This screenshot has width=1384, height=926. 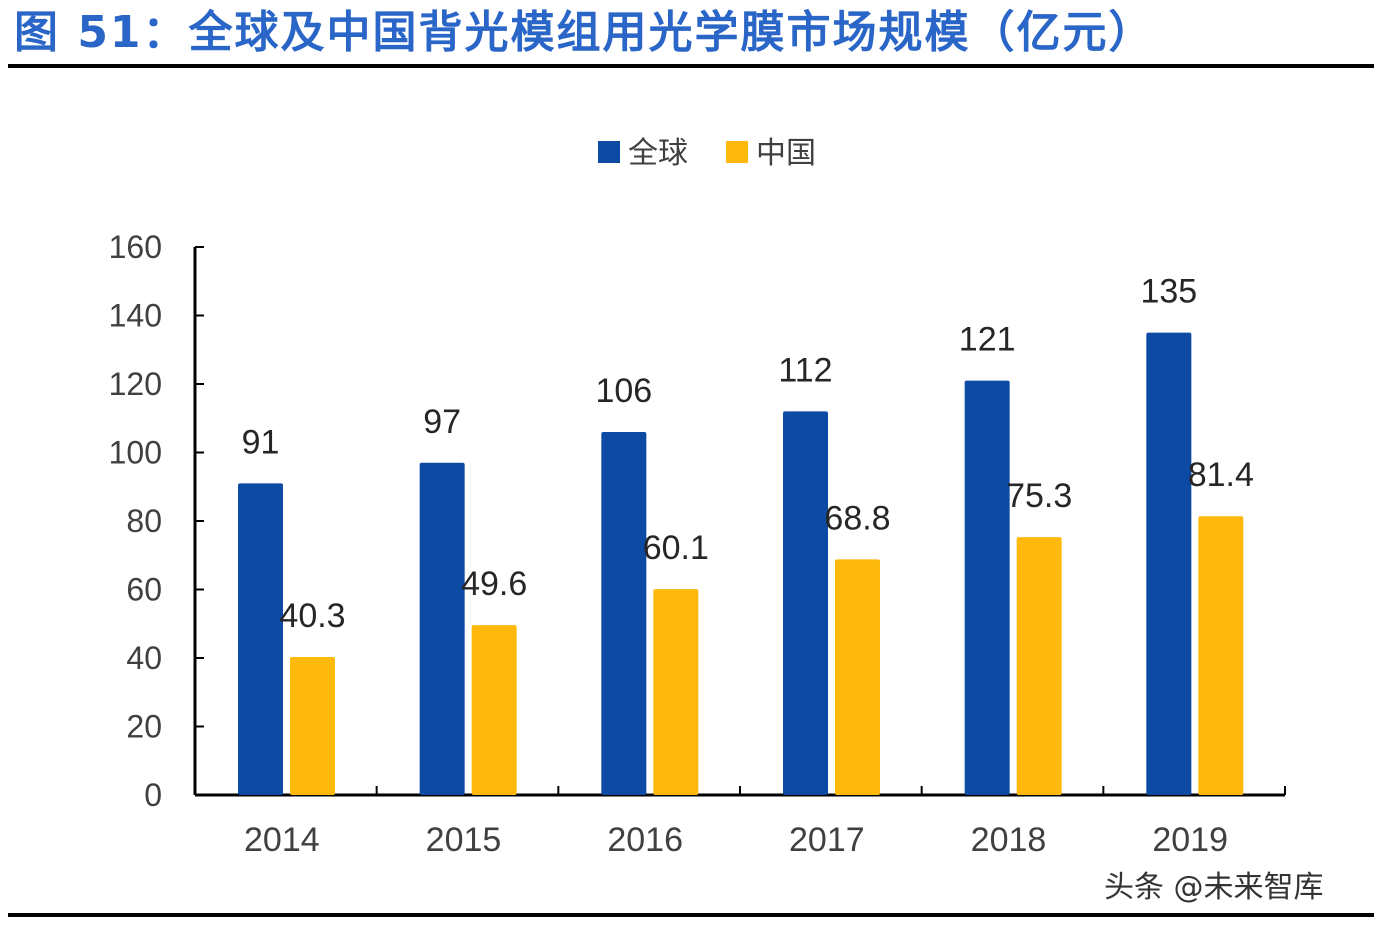 I want to click on data-label: 49.6, so click(x=494, y=584).